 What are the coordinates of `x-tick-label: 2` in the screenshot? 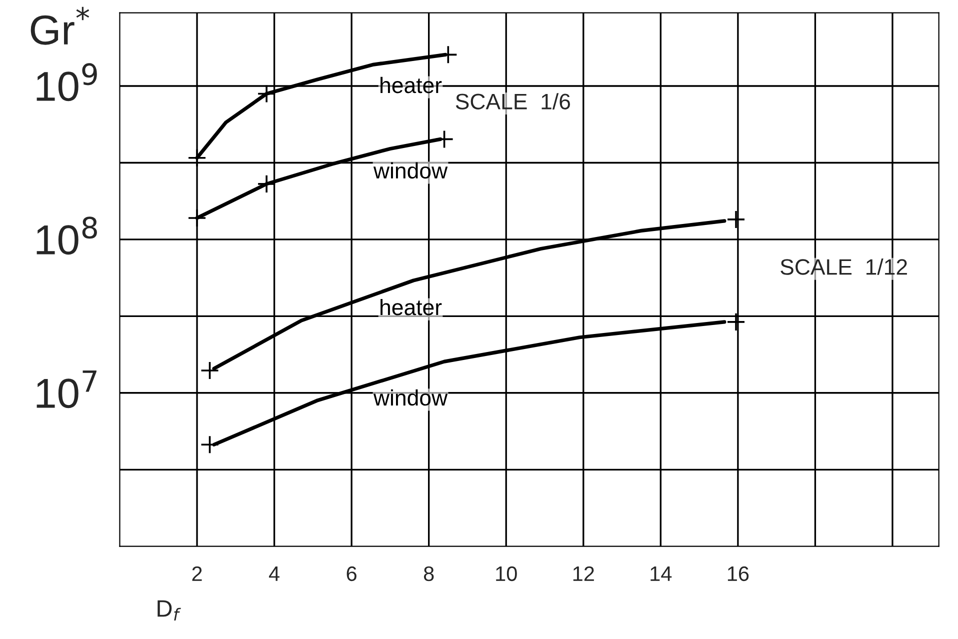 It's located at (197, 573).